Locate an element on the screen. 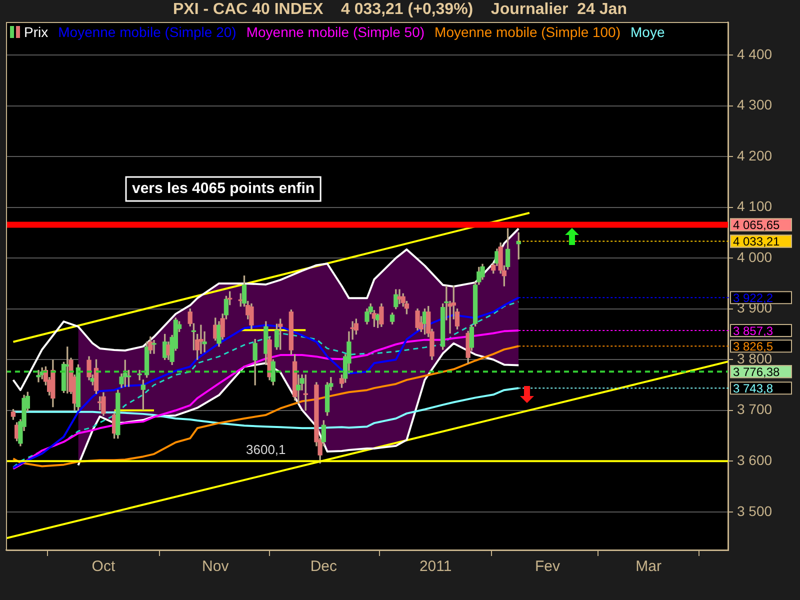 Image resolution: width=800 pixels, height=600 pixels. y-tick-label: 4 200 is located at coordinates (754, 155).